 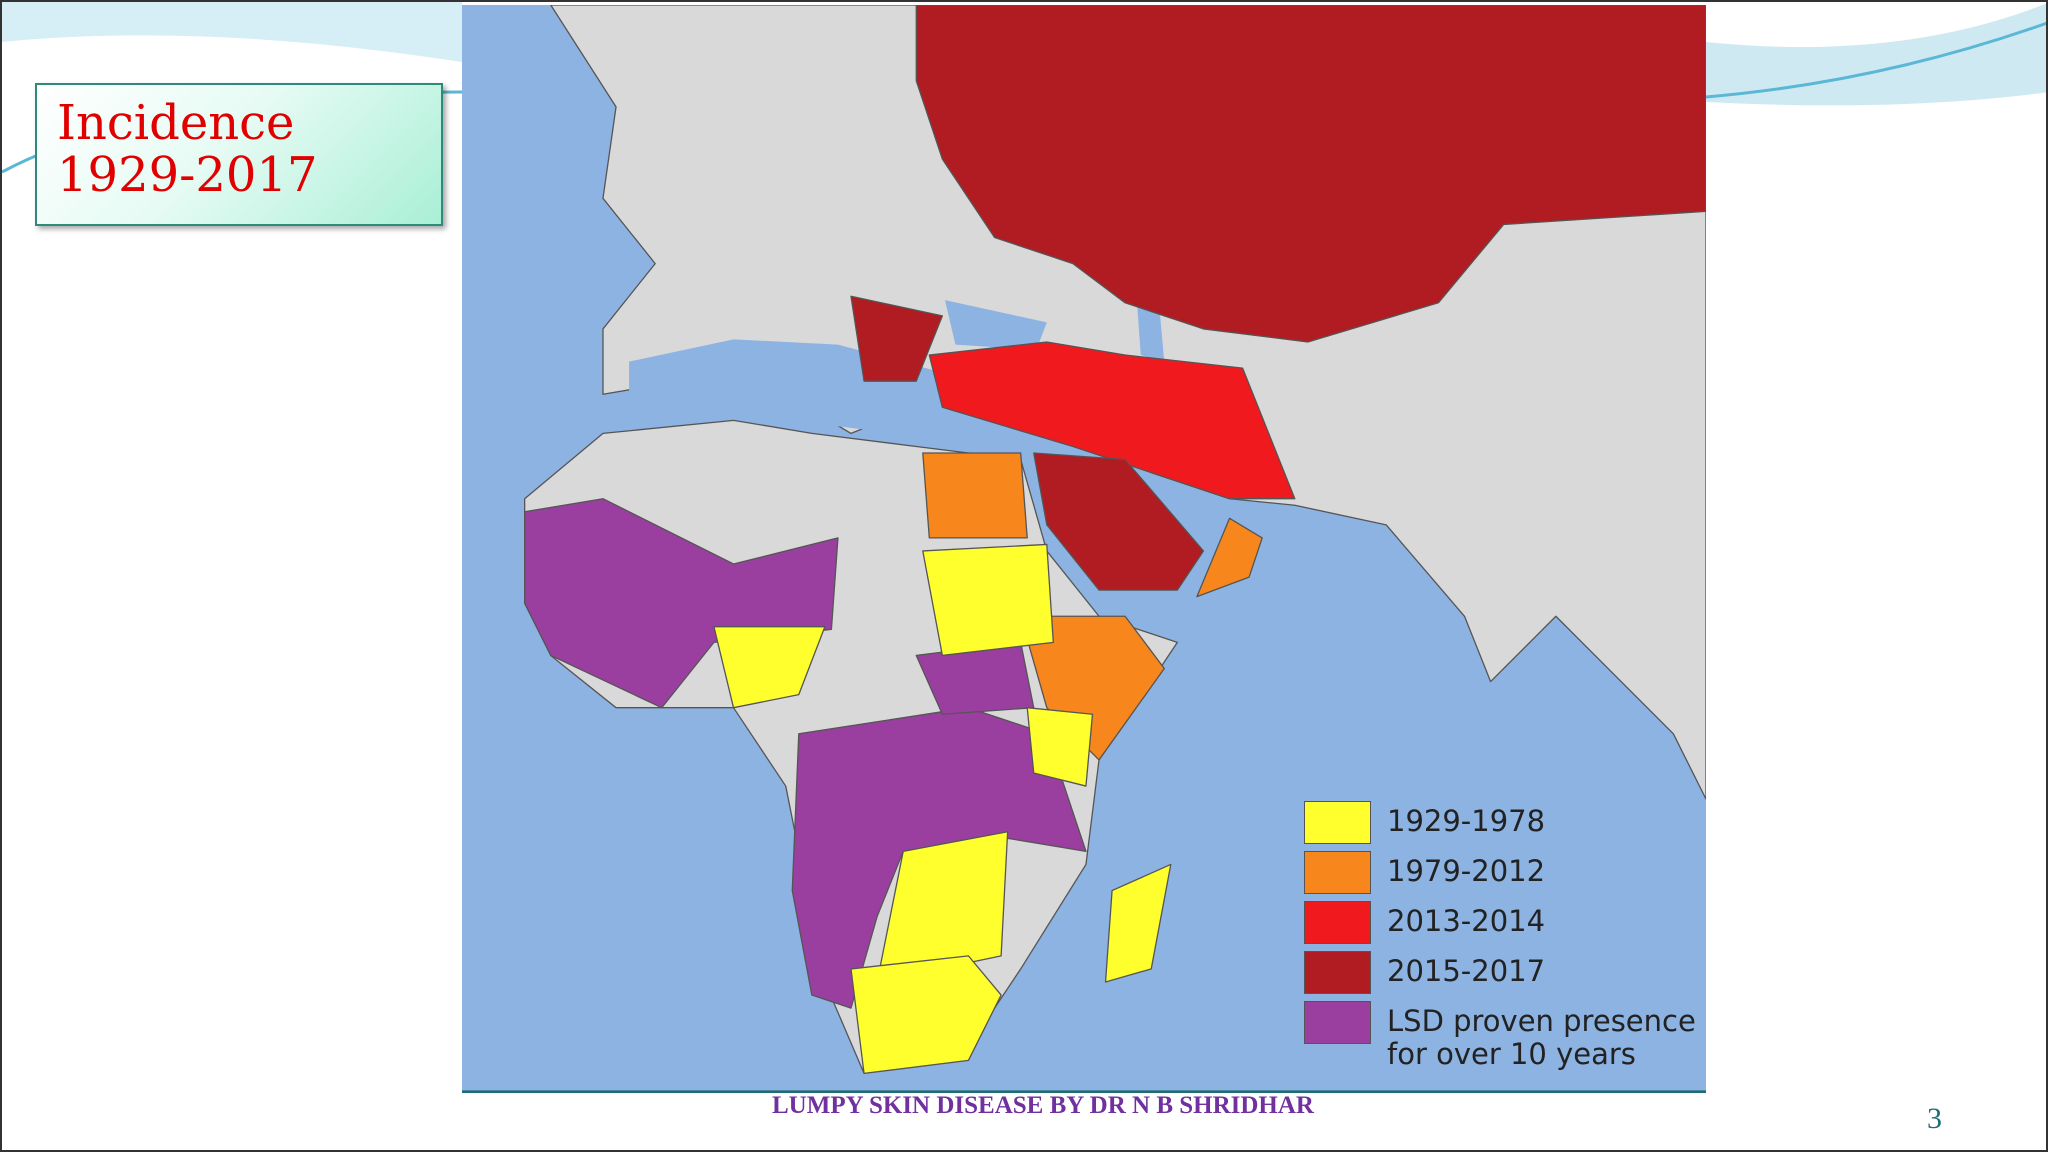 I want to click on legend-label-line: 1929-1978, so click(x=1466, y=821).